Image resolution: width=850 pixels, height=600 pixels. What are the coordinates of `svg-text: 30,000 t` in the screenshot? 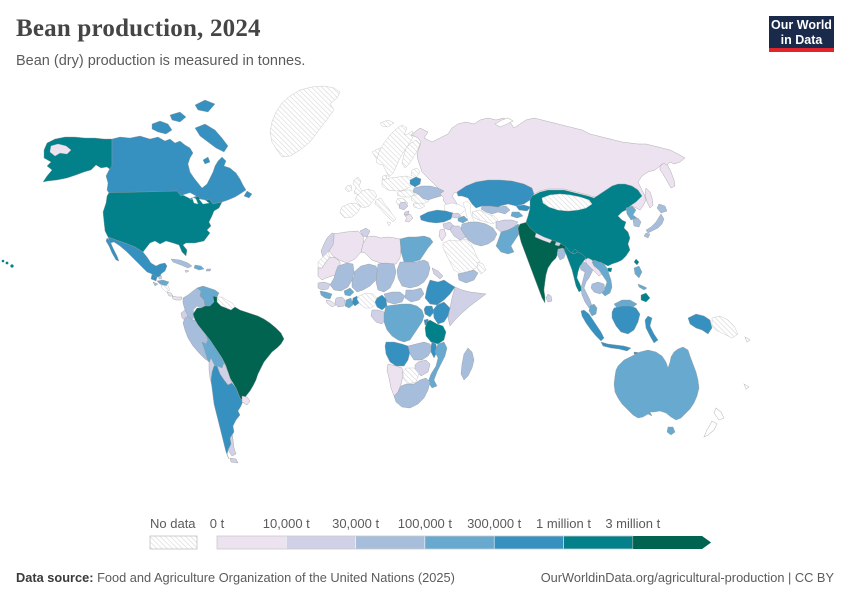 It's located at (355, 523).